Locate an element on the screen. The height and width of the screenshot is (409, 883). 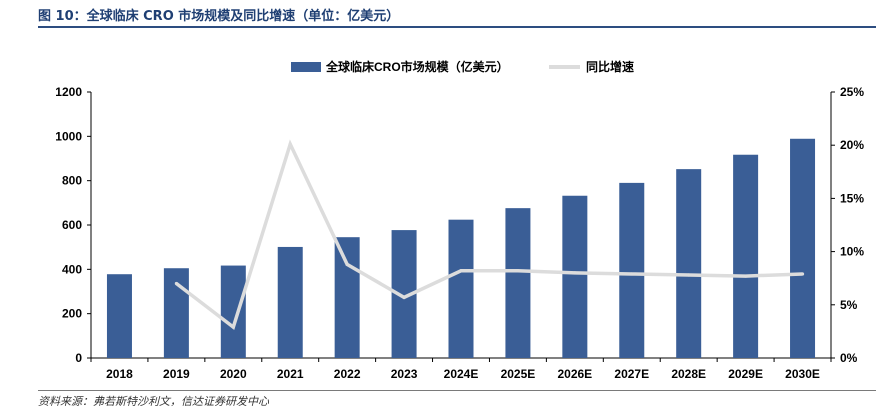
x-tick-label: 2024E is located at coordinates (461, 374).